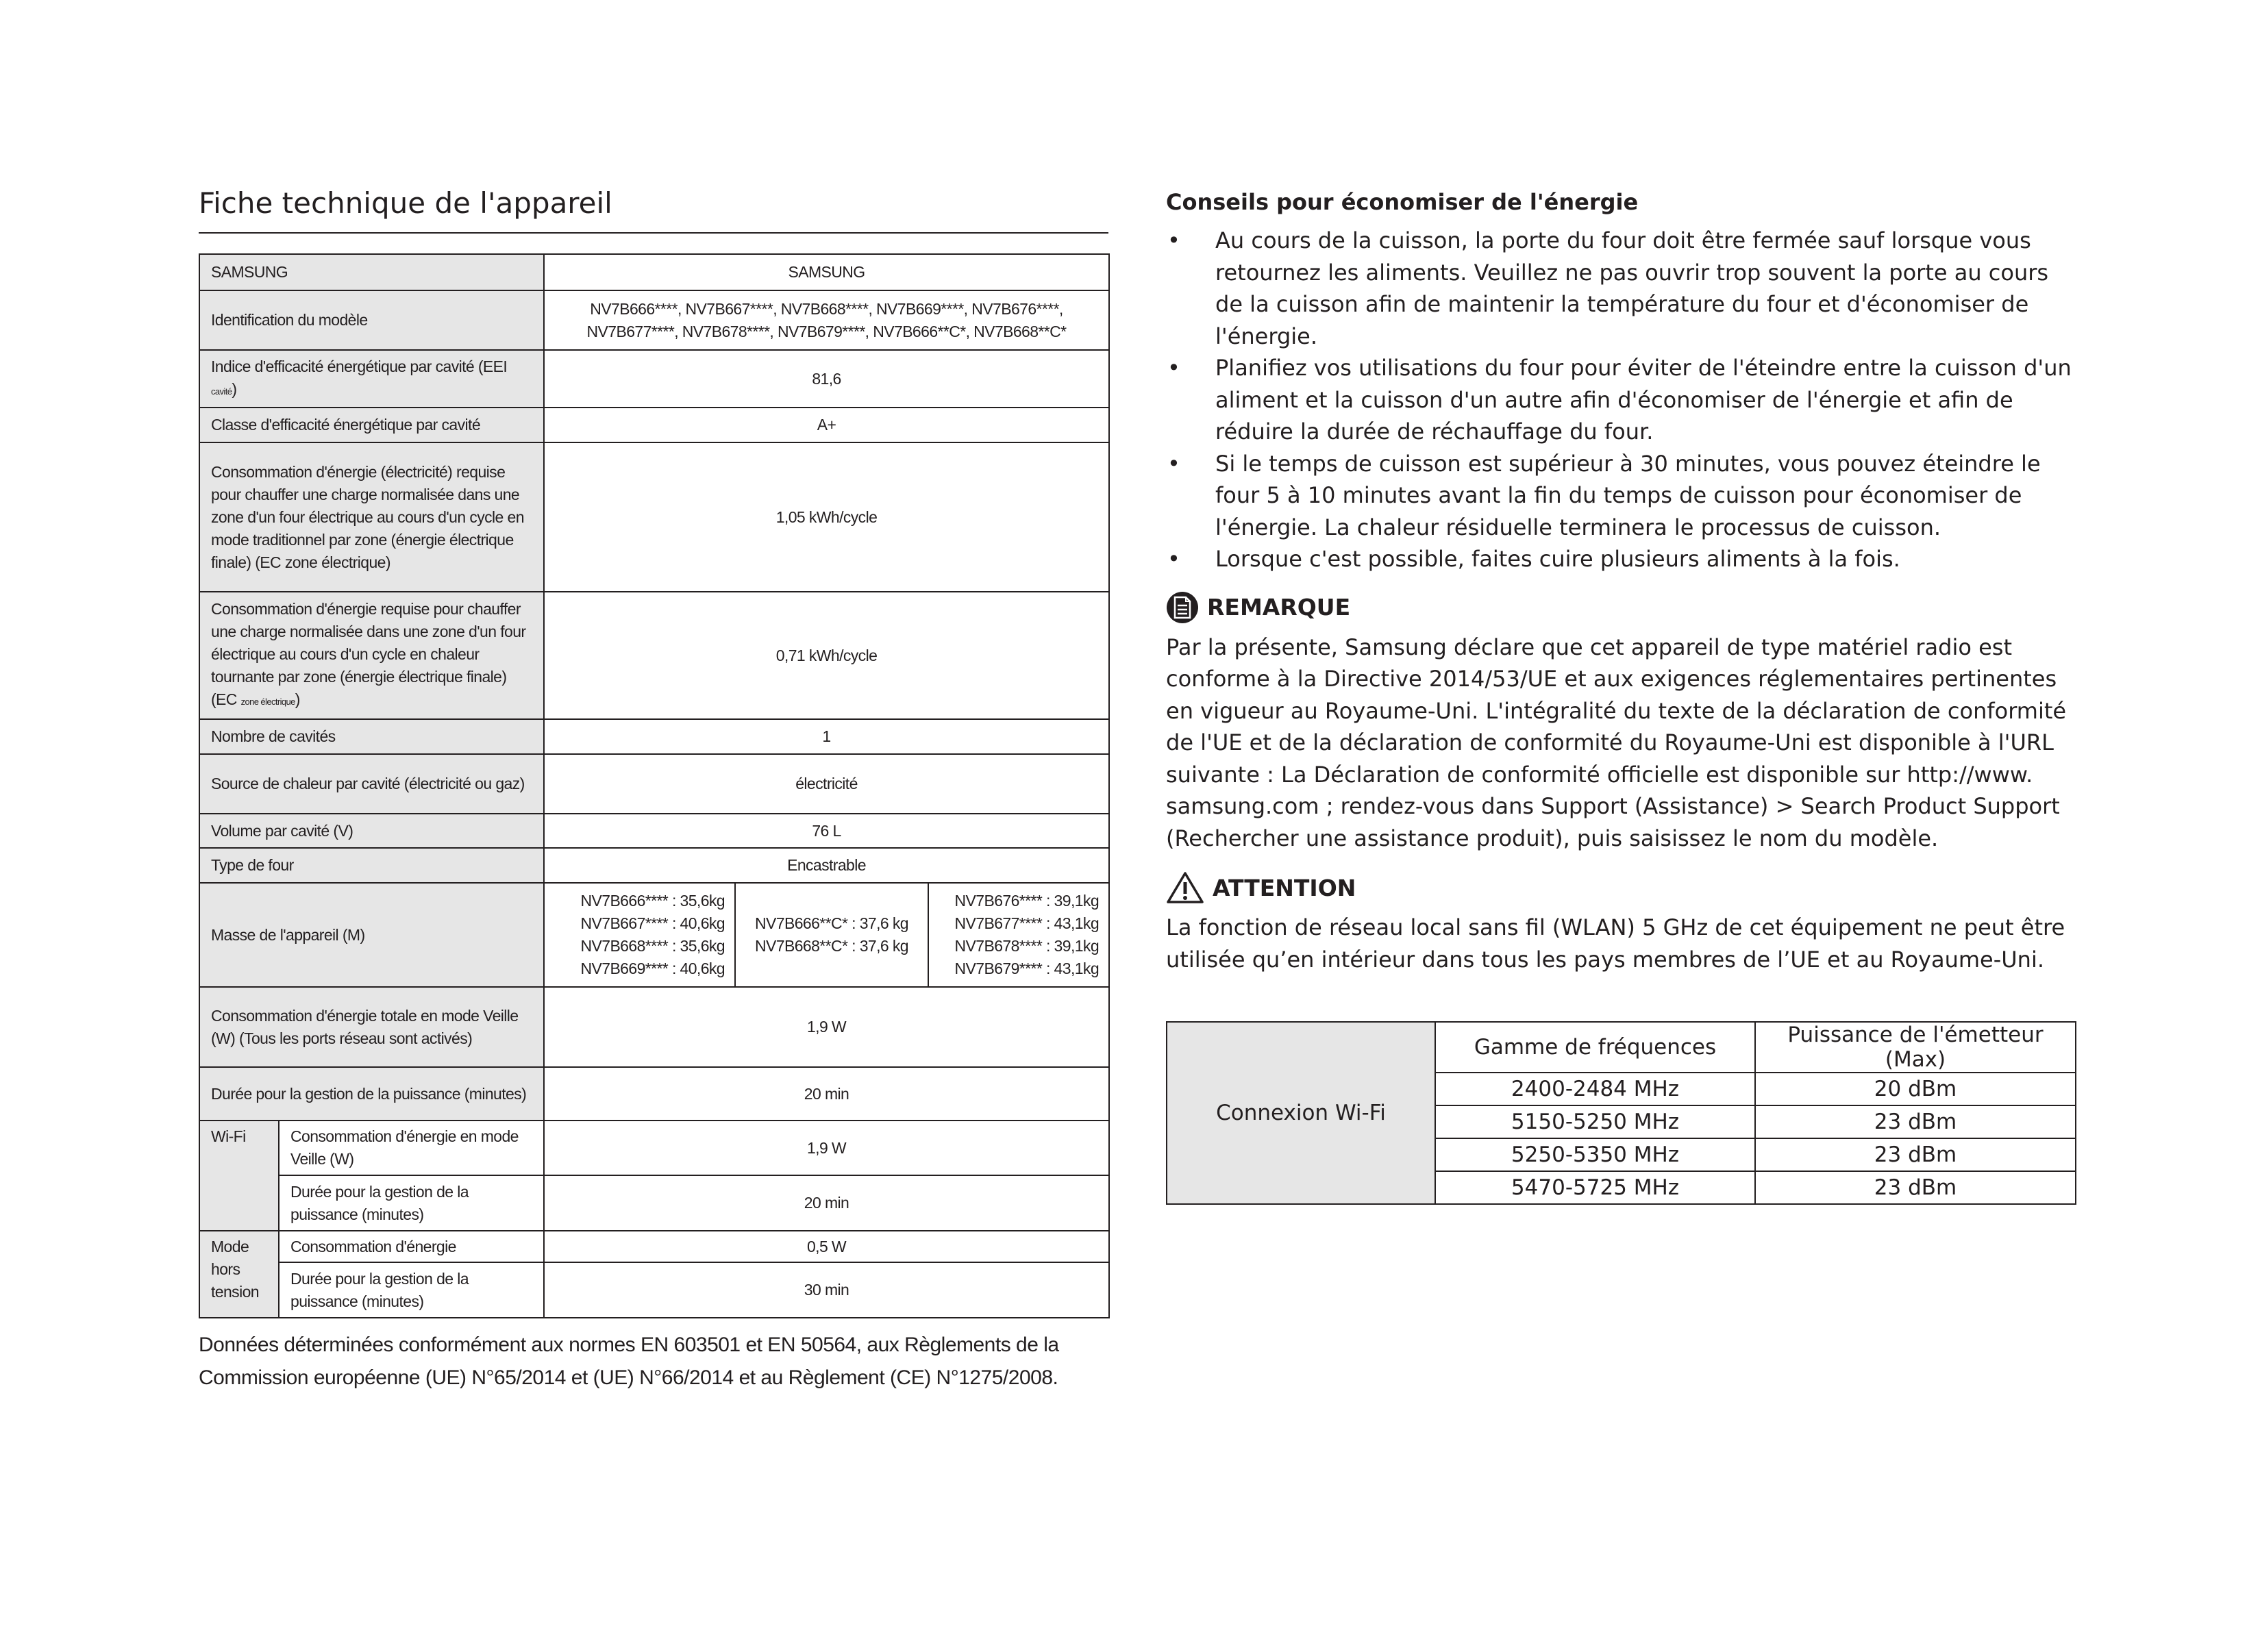  Describe the element at coordinates (268, 702) in the screenshot. I see `ec-fan-subscript: zone électrique` at that location.